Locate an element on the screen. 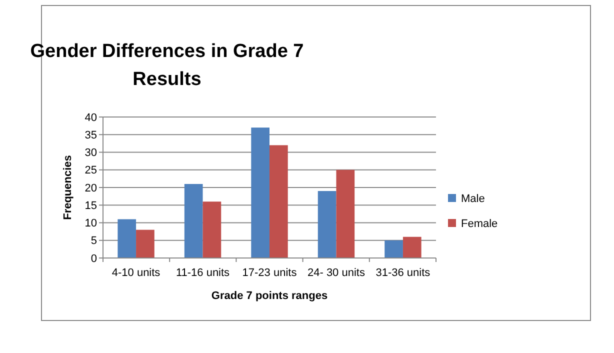 The width and height of the screenshot is (614, 353). y-axis-title: Frequencies is located at coordinates (68, 187).